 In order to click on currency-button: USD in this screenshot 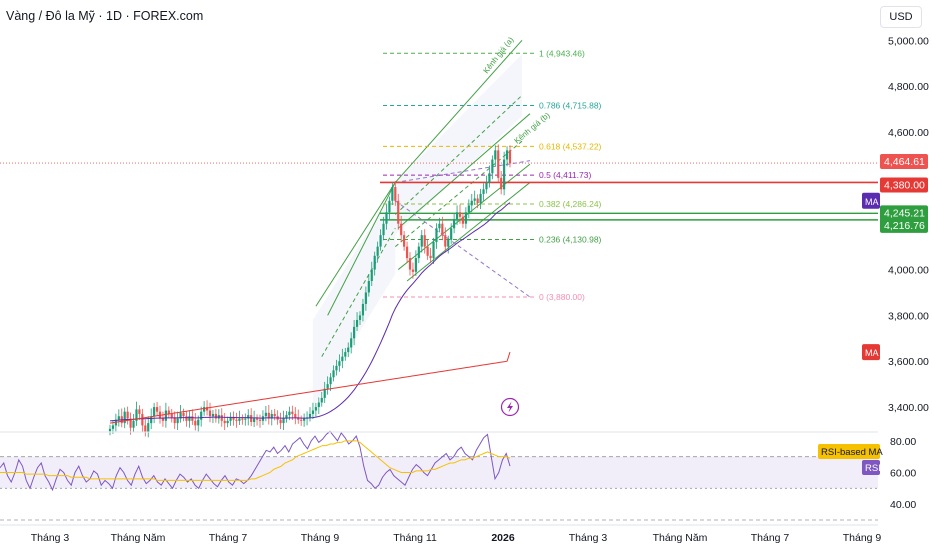, I will do `click(901, 17)`.